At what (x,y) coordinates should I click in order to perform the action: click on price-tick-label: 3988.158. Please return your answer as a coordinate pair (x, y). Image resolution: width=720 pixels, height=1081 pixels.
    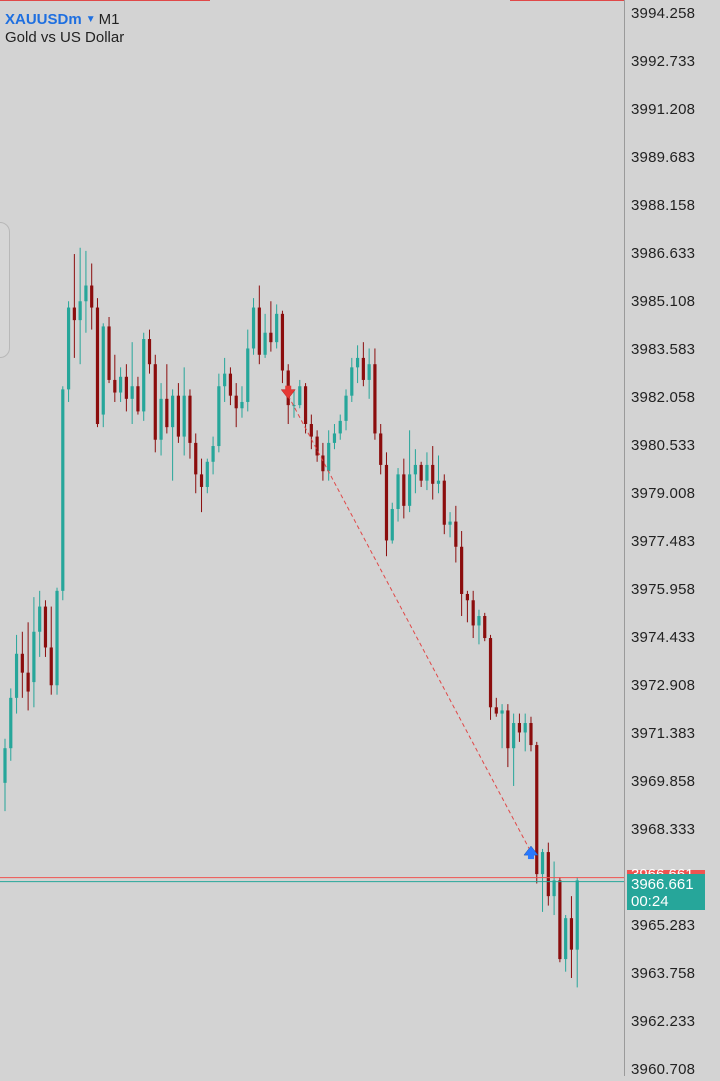
    Looking at the image, I should click on (663, 205).